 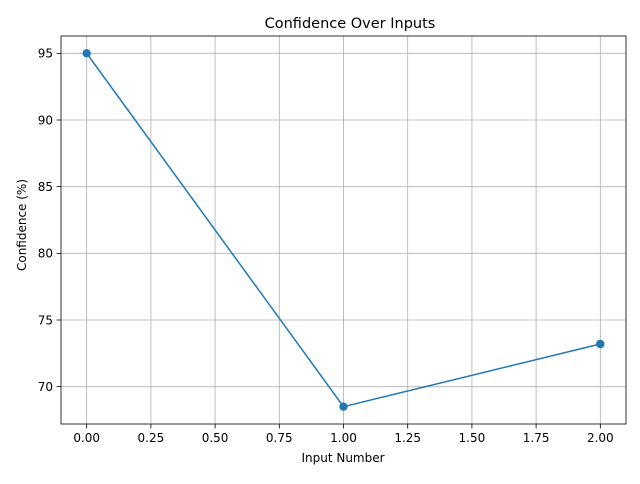 What do you see at coordinates (343, 438) in the screenshot?
I see `x-tick-label: 1.00` at bounding box center [343, 438].